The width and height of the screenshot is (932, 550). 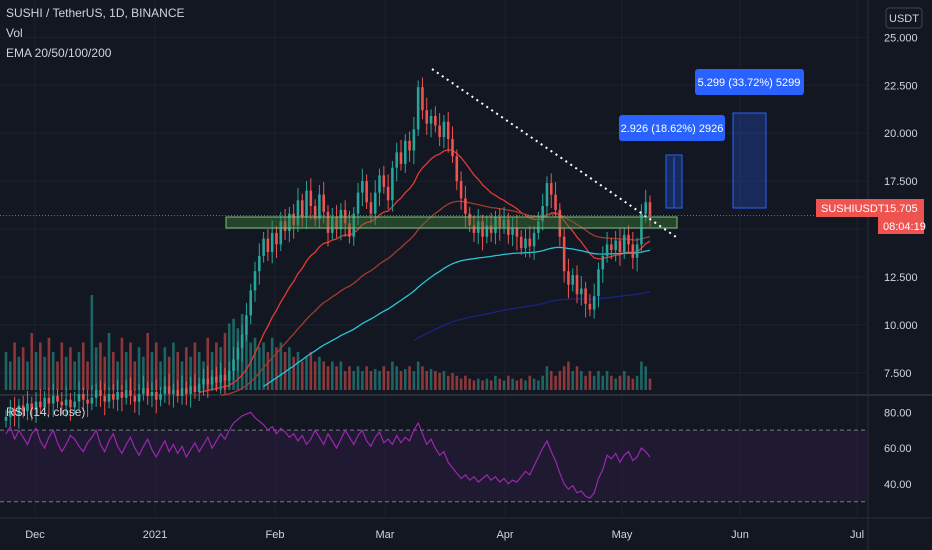 I want to click on ema-legend: EMA 20/50/100/200, so click(x=58, y=53).